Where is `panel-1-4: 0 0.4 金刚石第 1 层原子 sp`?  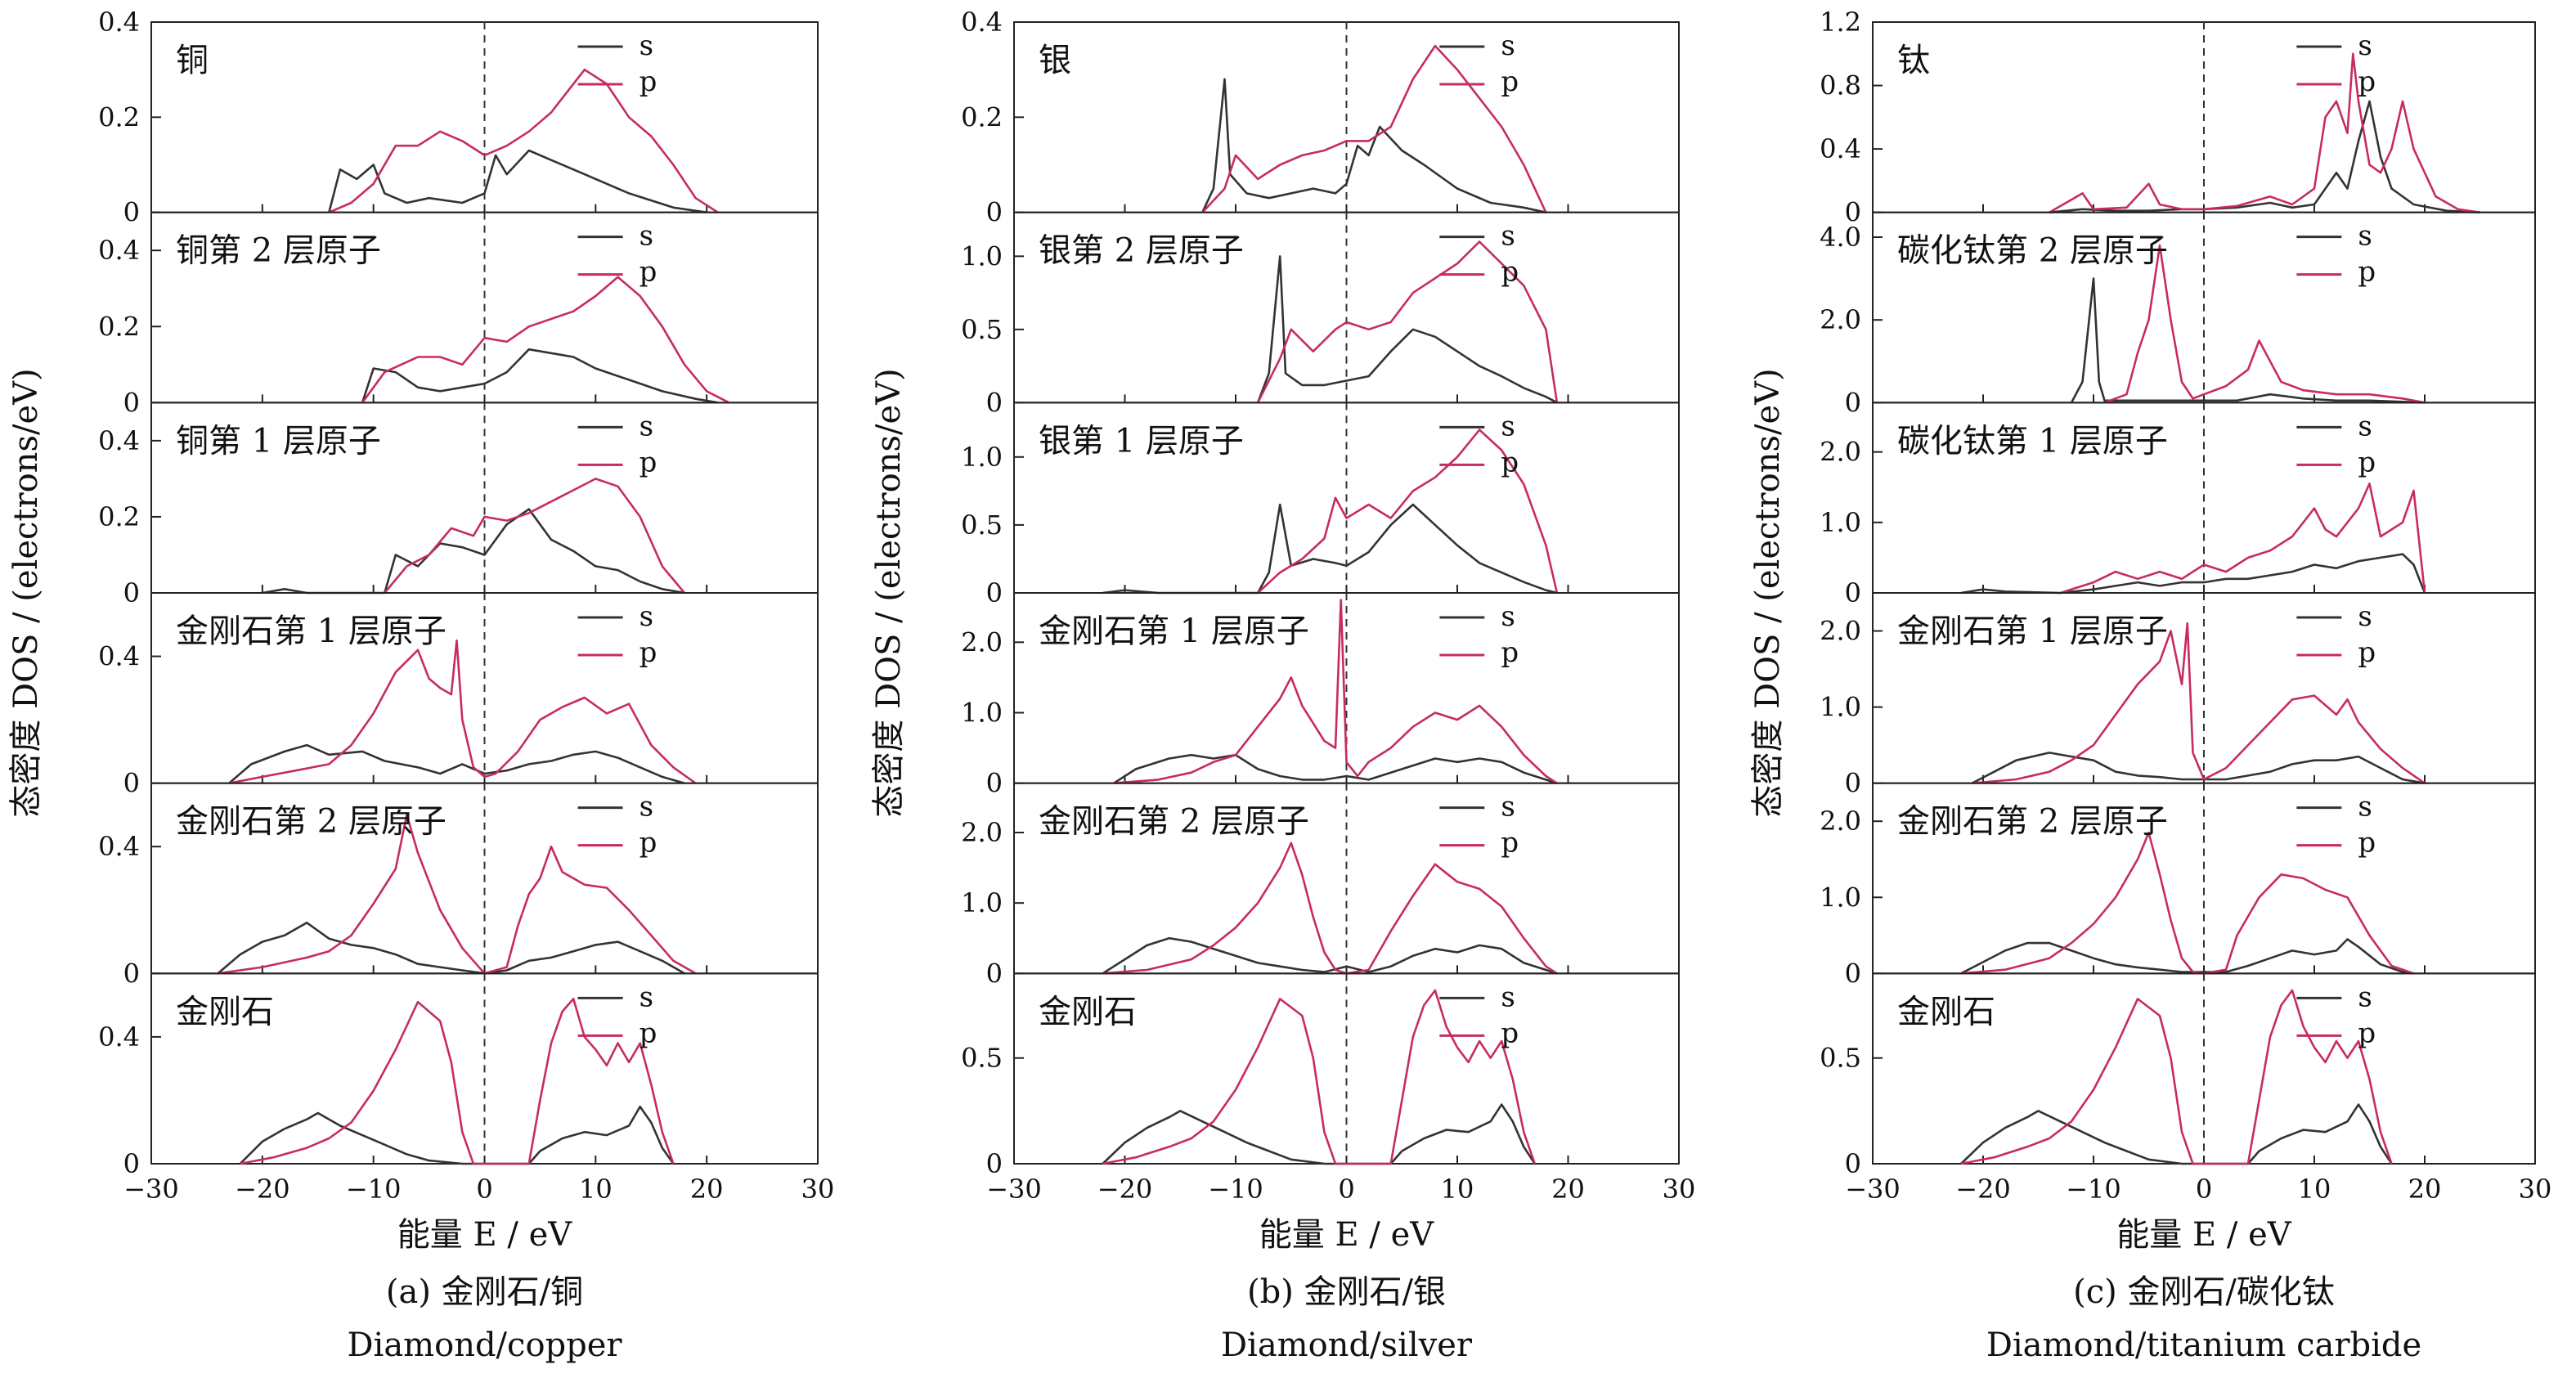 panel-1-4: 0 0.4 金刚石第 1 层原子 sp is located at coordinates (459, 695).